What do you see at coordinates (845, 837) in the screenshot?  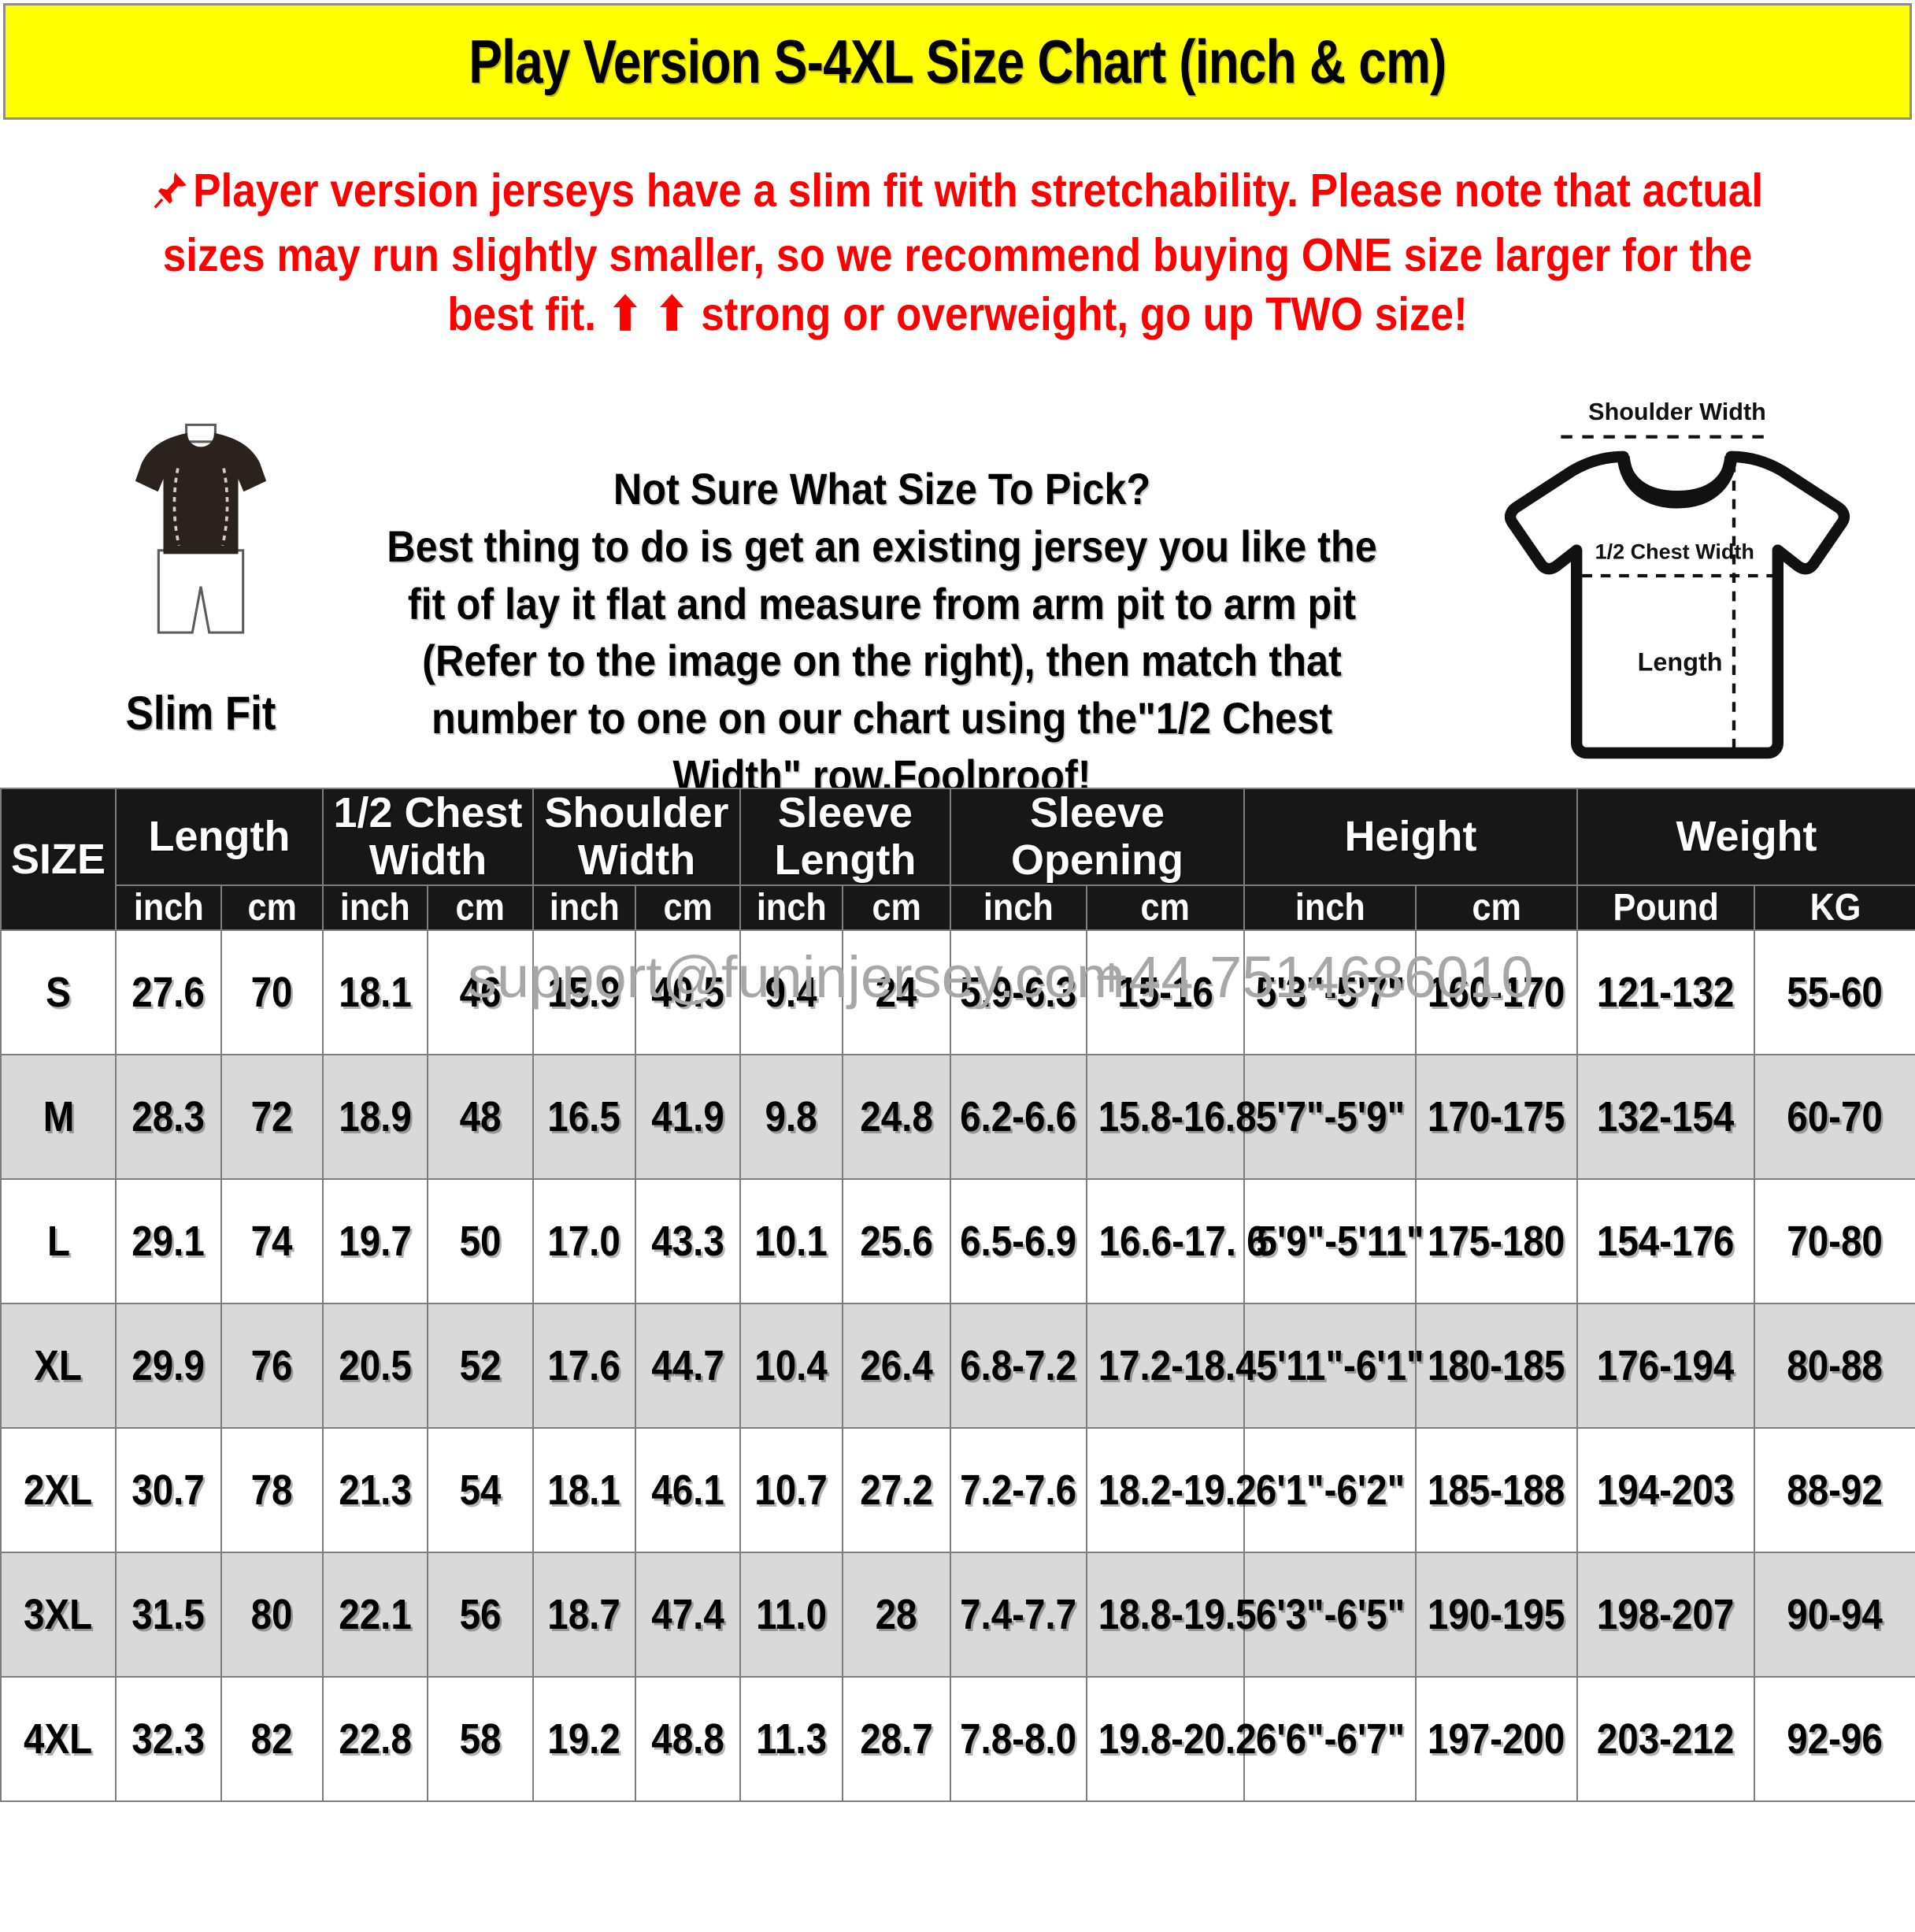 I see `header-group-sleeve-length: Sleeve Length` at bounding box center [845, 837].